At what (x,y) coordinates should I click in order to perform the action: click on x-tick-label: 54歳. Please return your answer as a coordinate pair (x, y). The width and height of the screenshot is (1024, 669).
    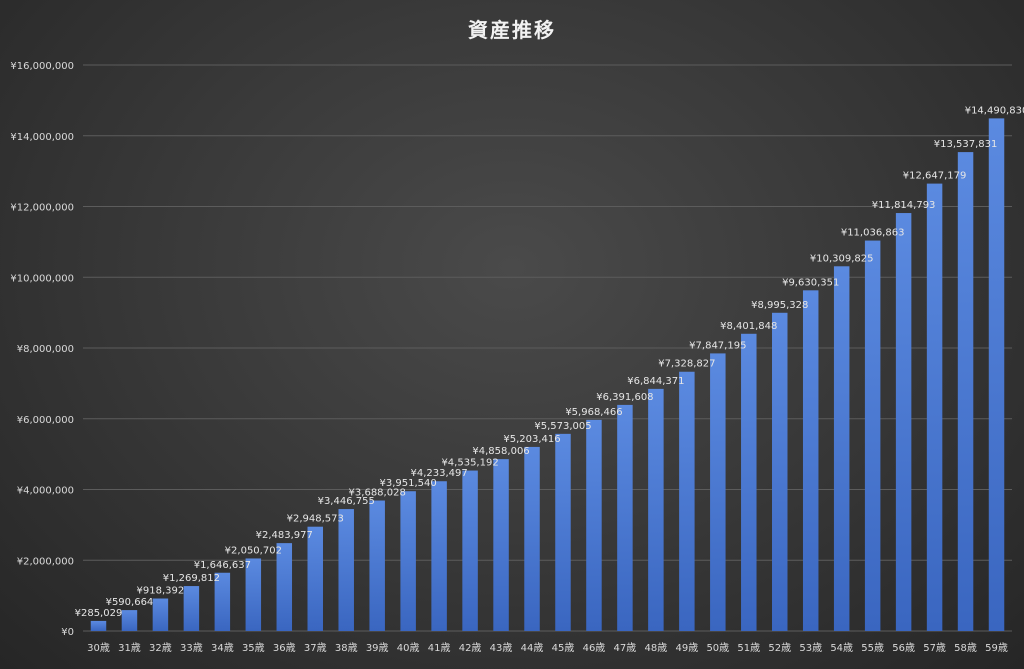
    Looking at the image, I should click on (841, 648).